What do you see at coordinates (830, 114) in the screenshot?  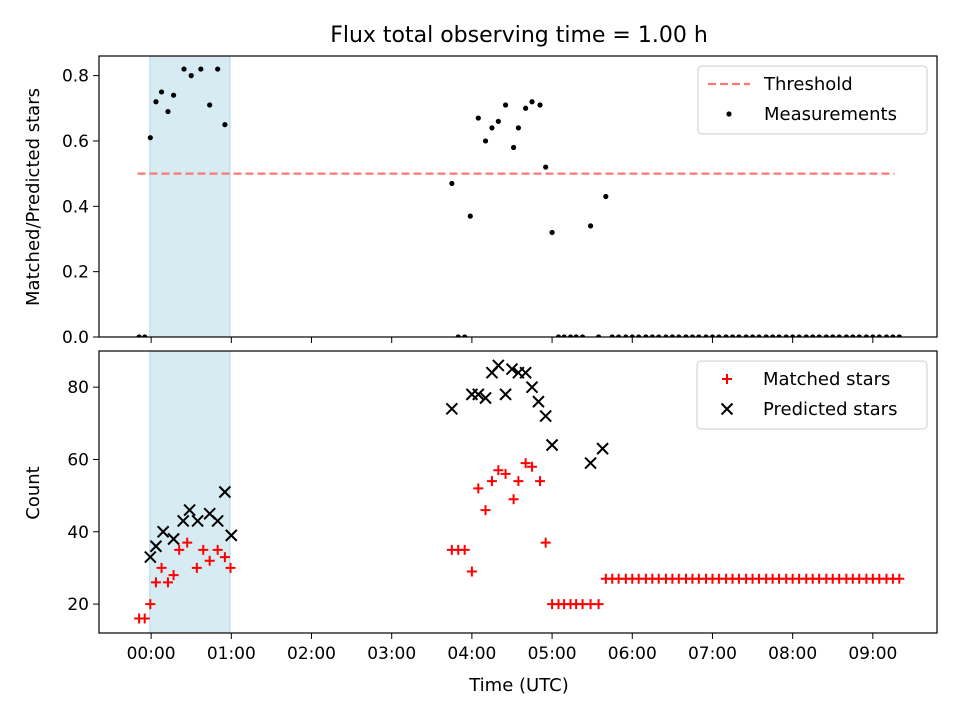 I see `legend-label: Measurements` at bounding box center [830, 114].